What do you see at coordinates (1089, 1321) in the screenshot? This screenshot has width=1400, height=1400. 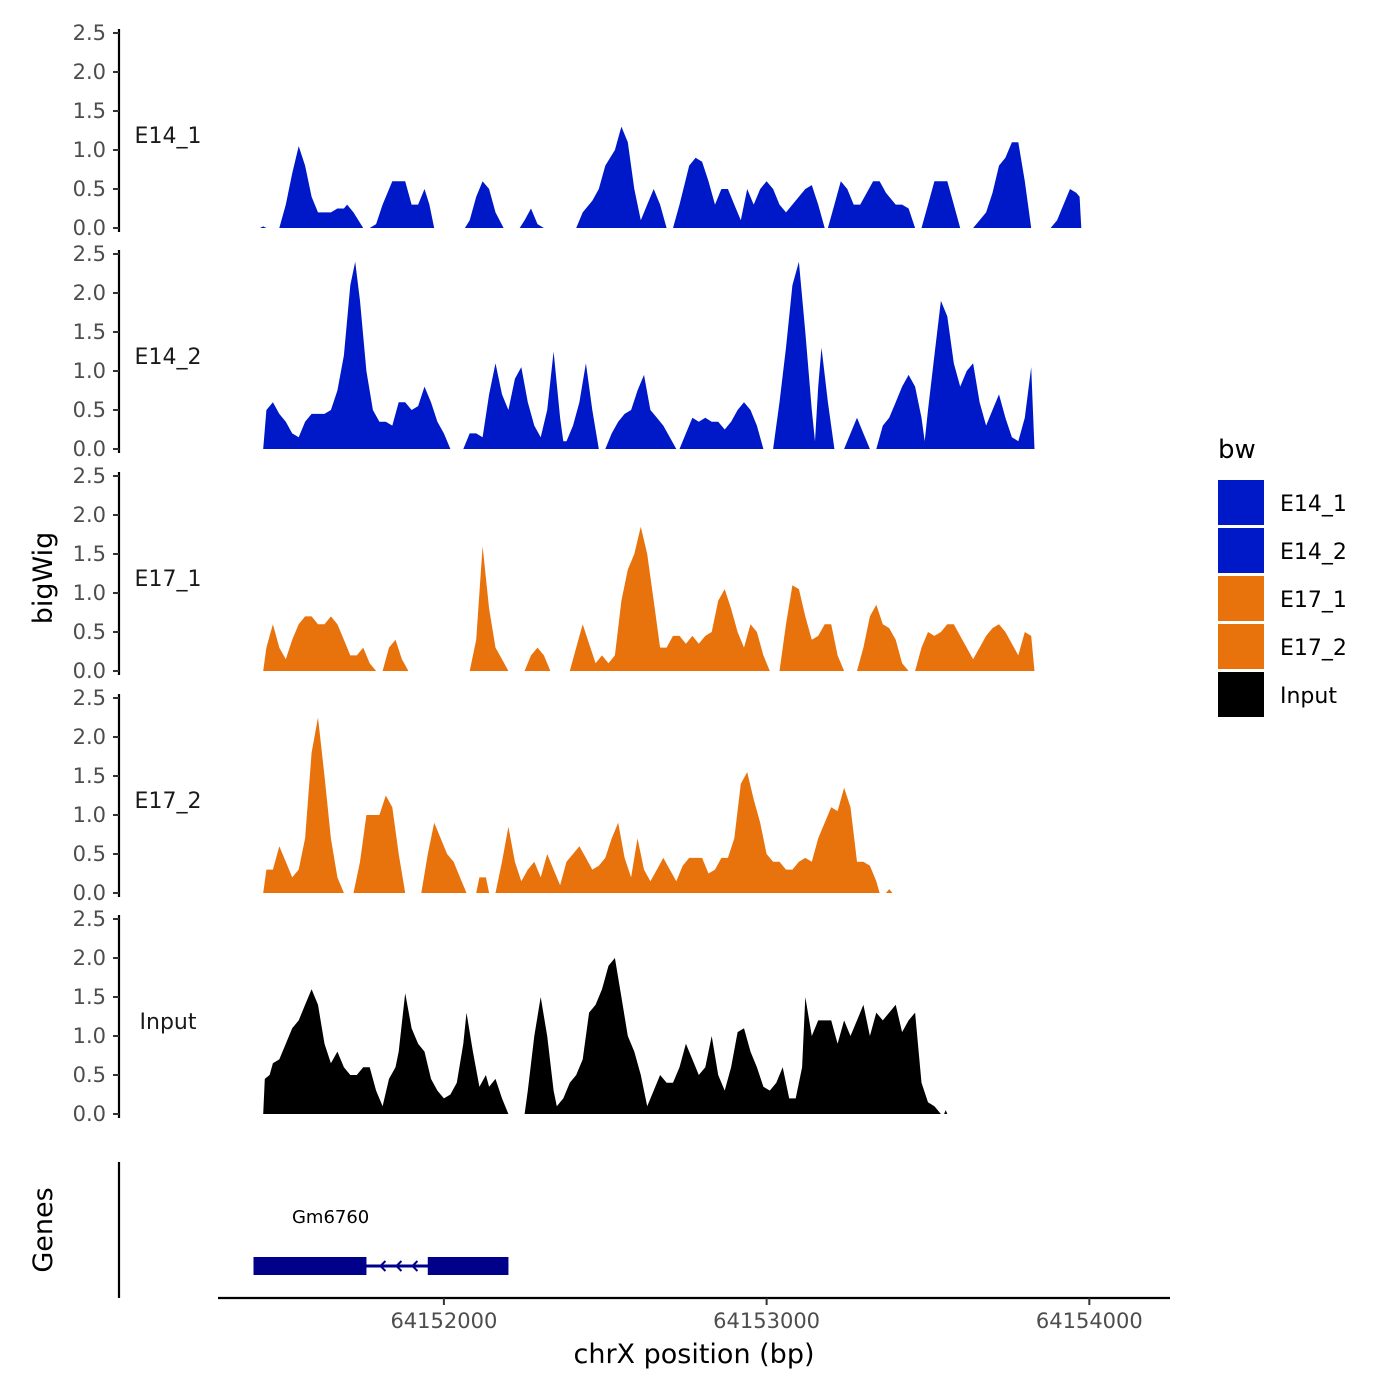 I see `x-tick-label: 64154000` at bounding box center [1089, 1321].